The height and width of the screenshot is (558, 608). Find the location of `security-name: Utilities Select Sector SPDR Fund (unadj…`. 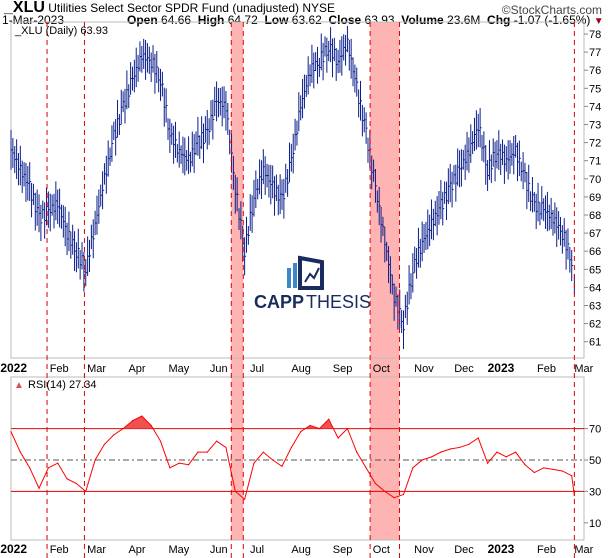

security-name: Utilities Select Sector SPDR Fund (unadj… is located at coordinates (192, 8).